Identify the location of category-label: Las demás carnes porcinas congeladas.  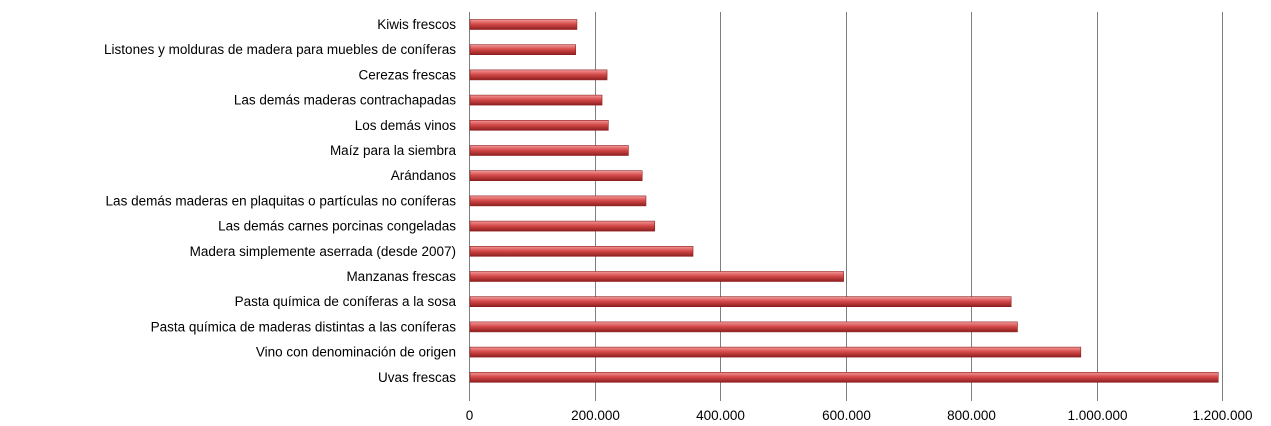
(337, 226).